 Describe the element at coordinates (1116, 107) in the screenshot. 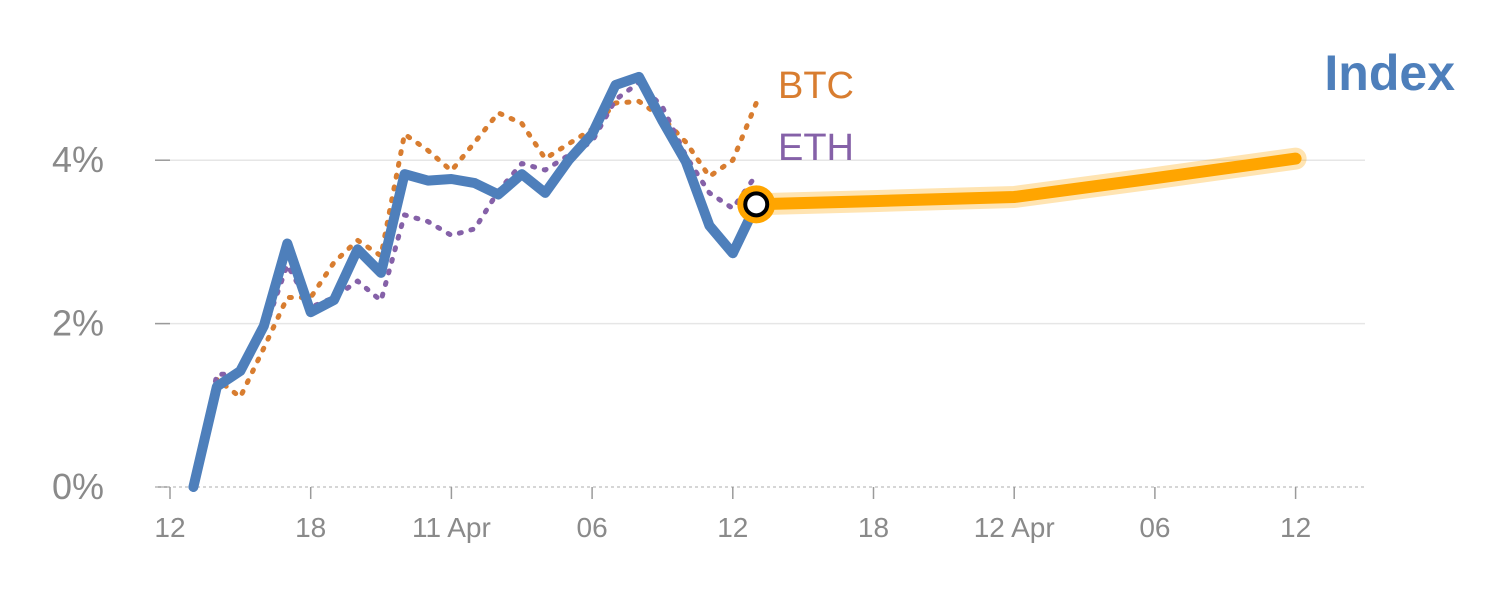

I see `labels: BTC ETH Index` at that location.